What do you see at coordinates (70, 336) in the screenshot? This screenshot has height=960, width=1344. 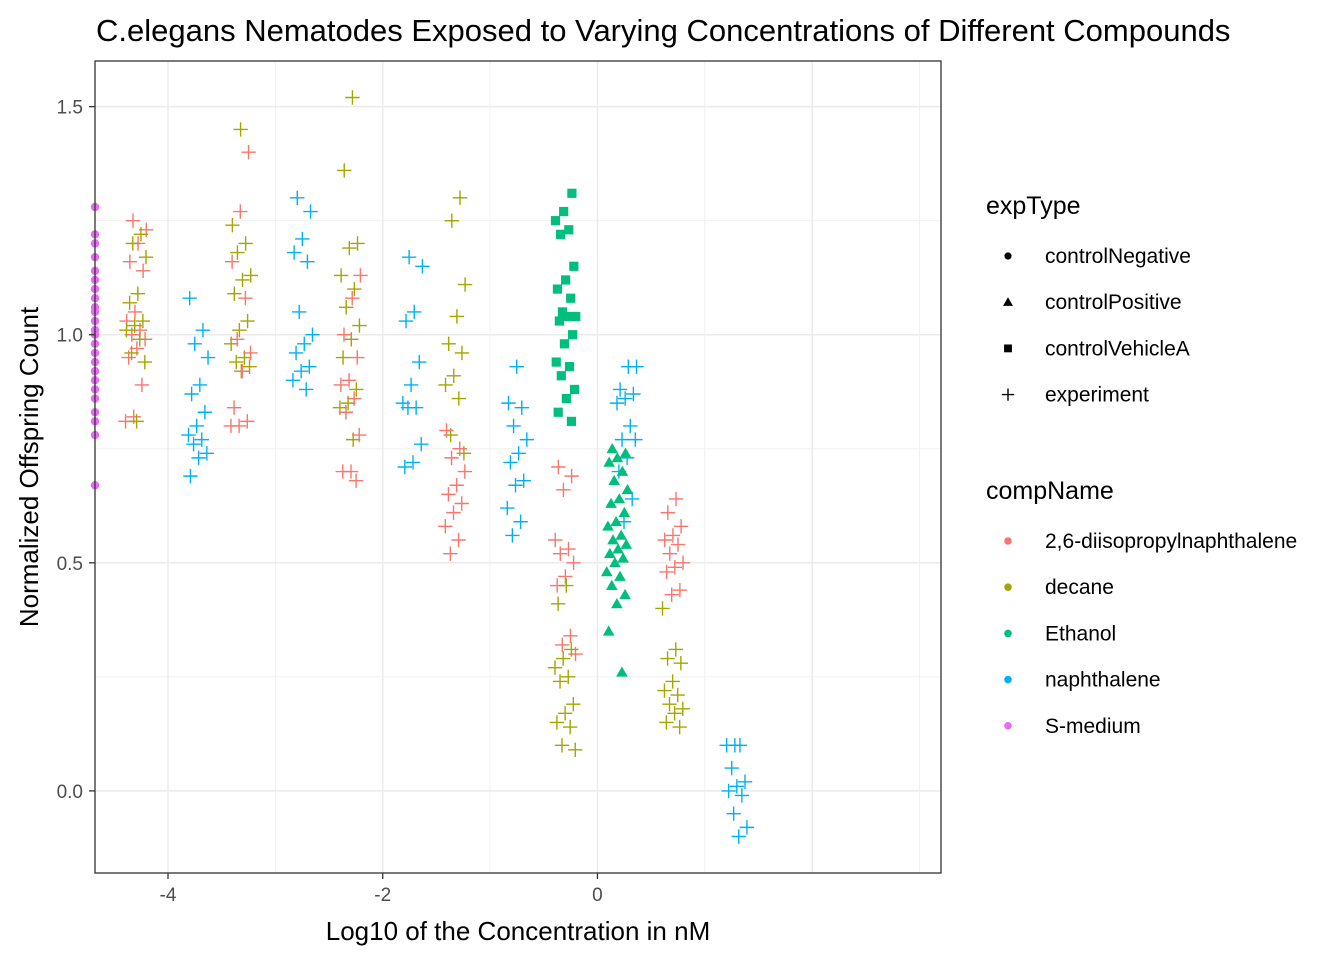 I see `y-tick-label: 1.0` at bounding box center [70, 336].